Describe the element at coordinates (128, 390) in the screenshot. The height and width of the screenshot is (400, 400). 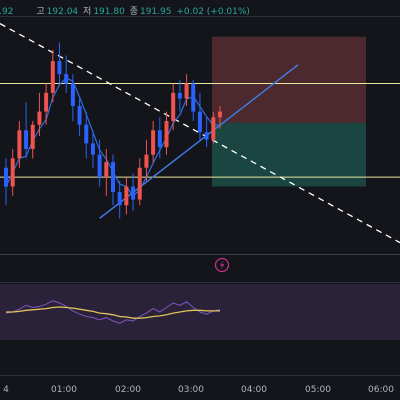
I see `time-axis-label: 02:00` at that location.